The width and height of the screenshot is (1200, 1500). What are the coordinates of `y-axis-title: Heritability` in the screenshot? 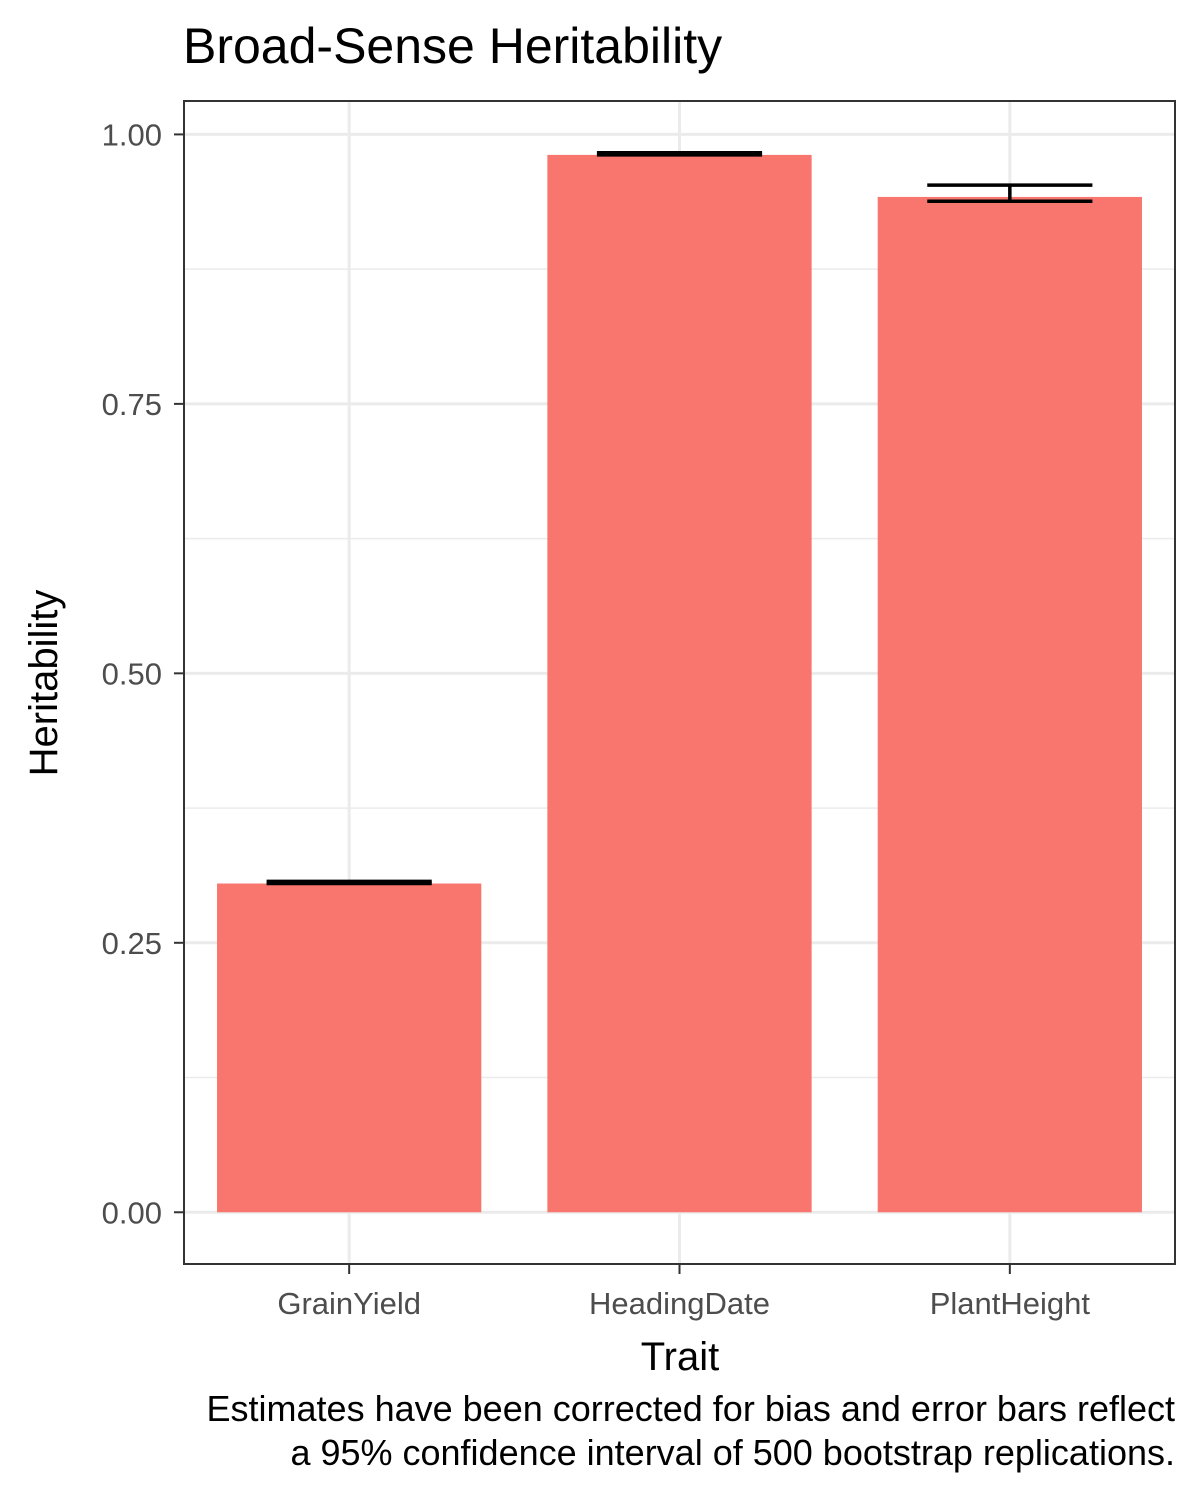 It's located at (44, 683).